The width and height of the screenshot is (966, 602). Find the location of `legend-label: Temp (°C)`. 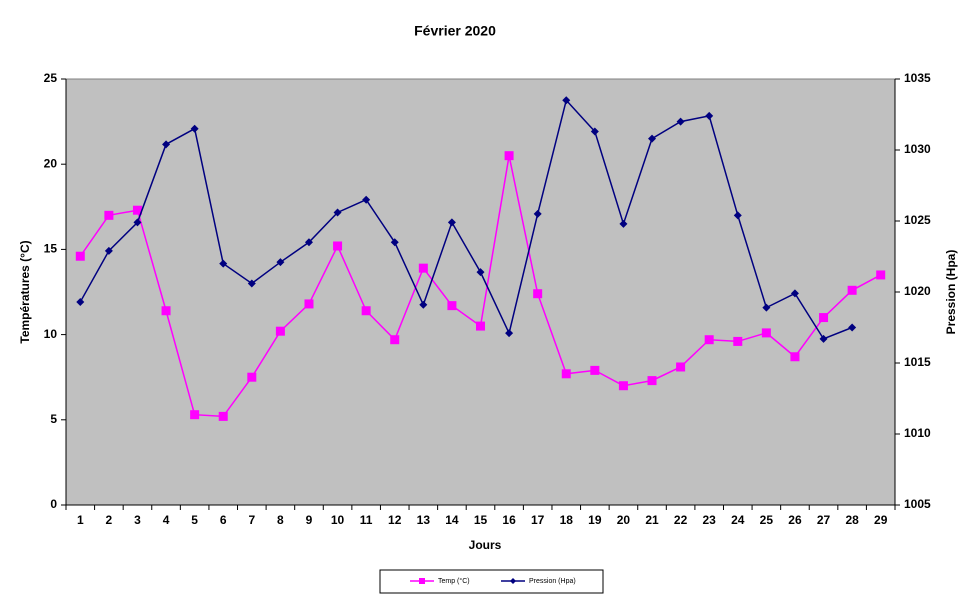

legend-label: Temp (°C) is located at coordinates (454, 581).